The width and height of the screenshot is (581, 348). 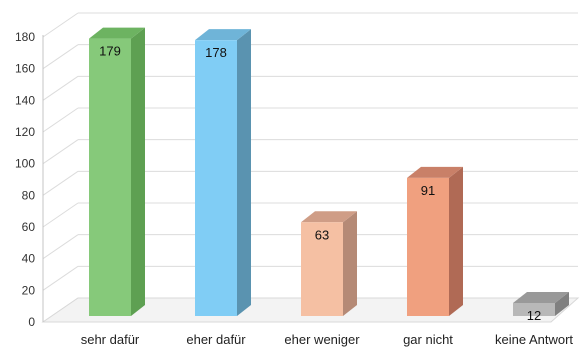 I want to click on data-label-1: 178, so click(x=216, y=52).